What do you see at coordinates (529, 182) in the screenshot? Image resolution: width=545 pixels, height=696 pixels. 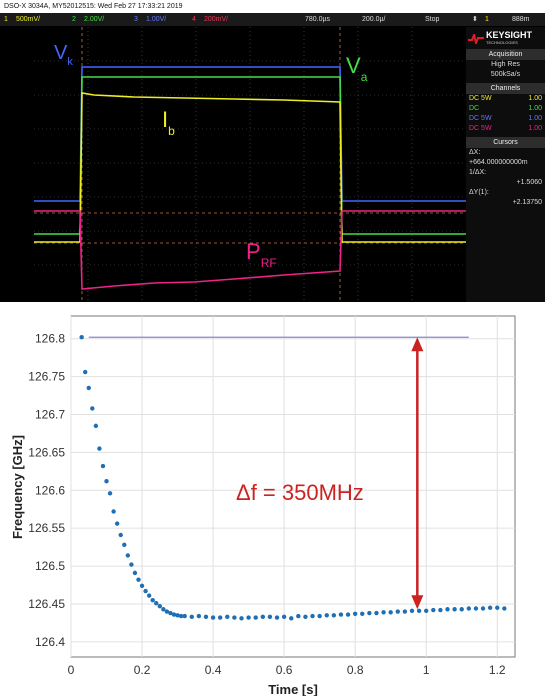 I see `inv-dx-value: +1.5060` at bounding box center [529, 182].